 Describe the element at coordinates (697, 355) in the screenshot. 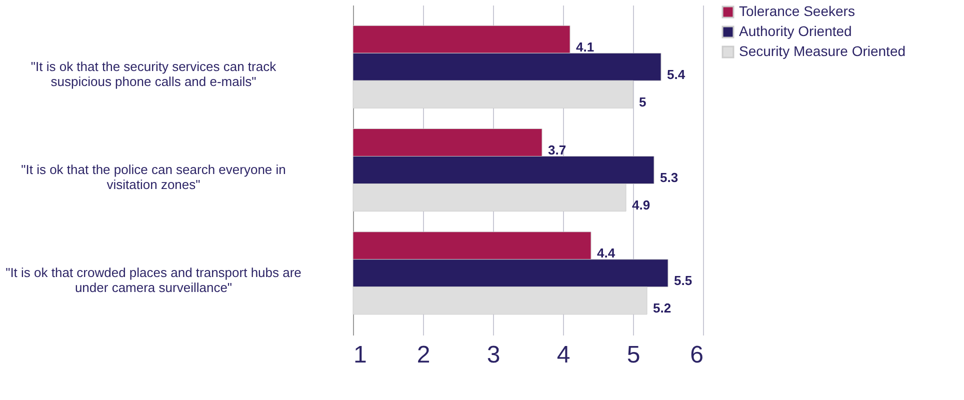

I see `x-tick-label: 6` at that location.